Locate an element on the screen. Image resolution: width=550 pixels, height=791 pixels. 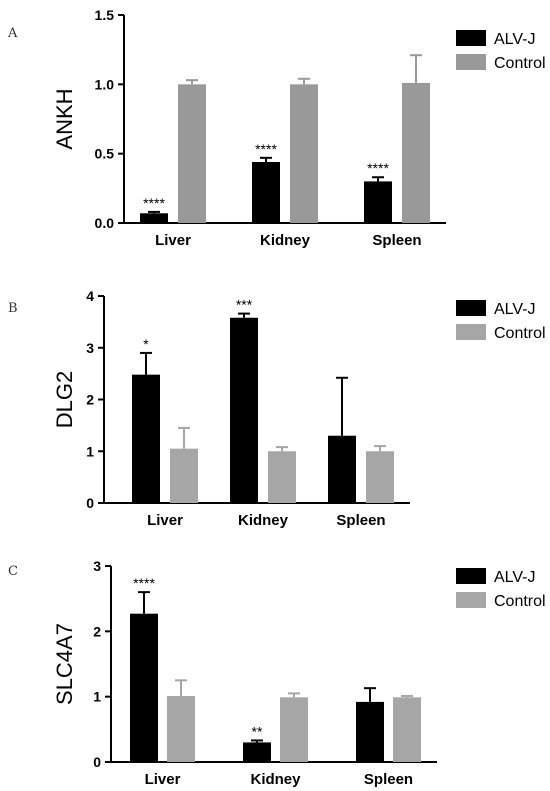
y-tick-label: 4 is located at coordinates (90, 296).